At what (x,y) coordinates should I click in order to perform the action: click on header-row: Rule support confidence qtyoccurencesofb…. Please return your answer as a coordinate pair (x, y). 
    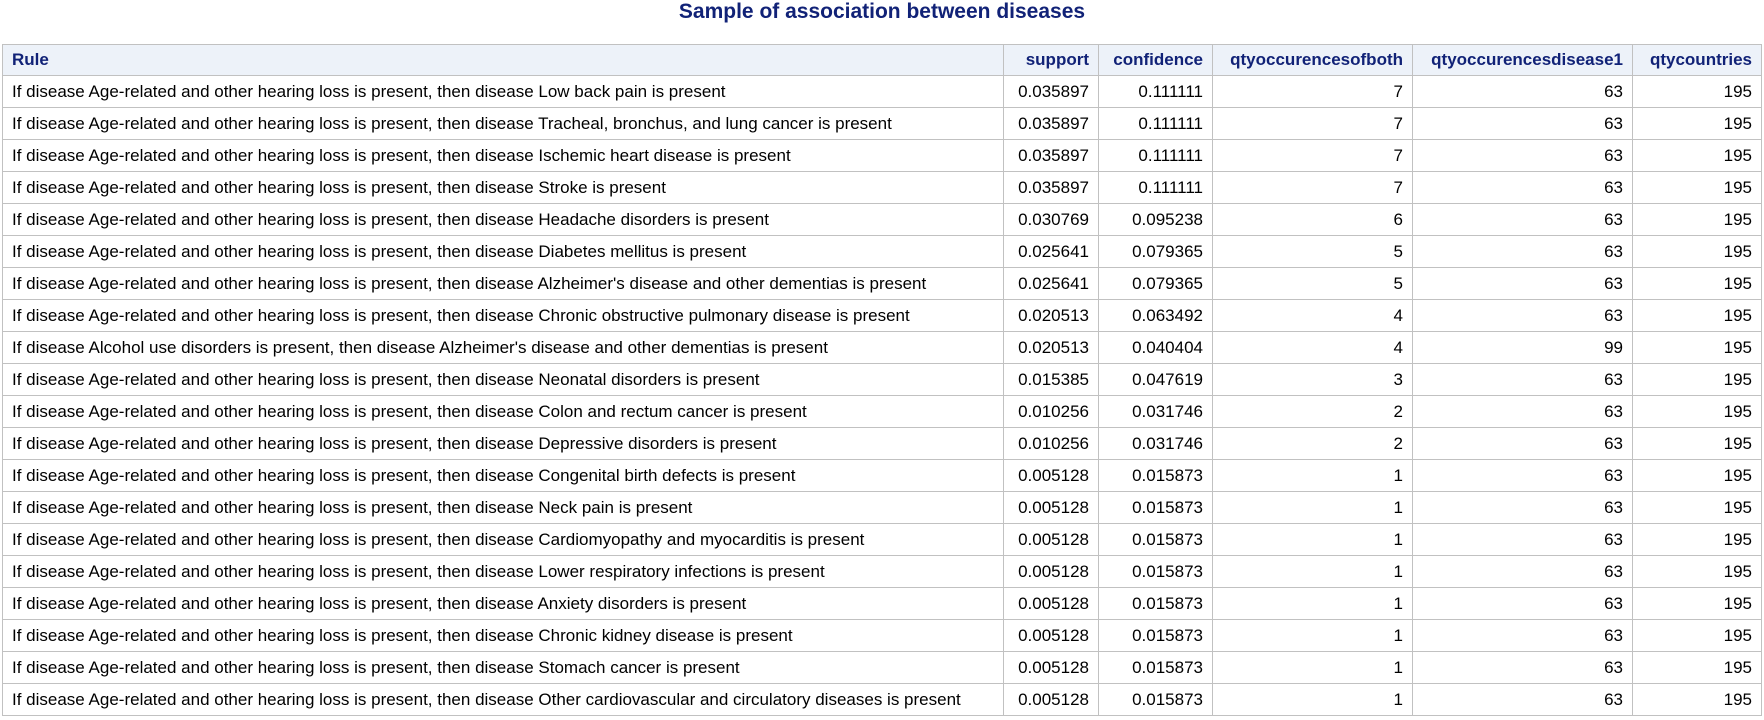
    Looking at the image, I should click on (882, 60).